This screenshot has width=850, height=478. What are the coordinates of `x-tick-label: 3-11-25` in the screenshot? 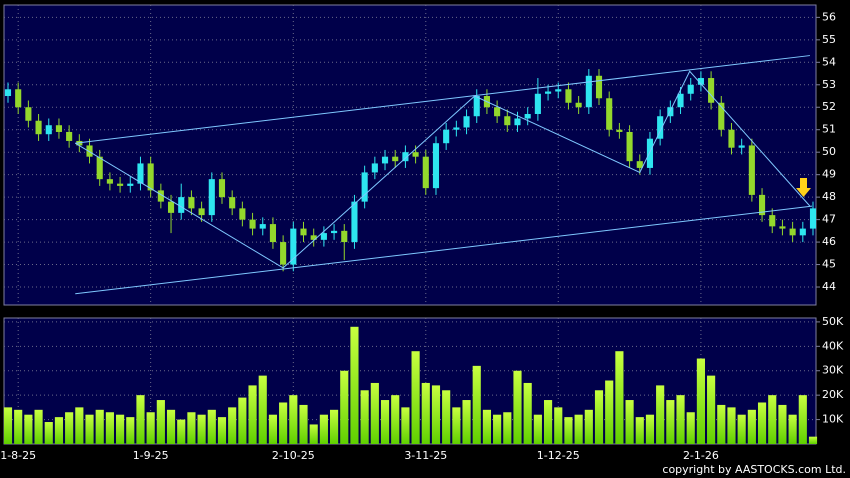 It's located at (425, 455).